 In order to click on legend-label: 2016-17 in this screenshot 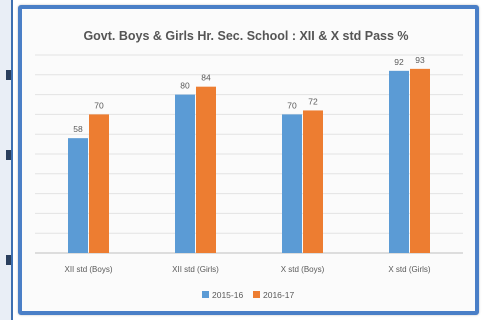, I will do `click(278, 295)`.